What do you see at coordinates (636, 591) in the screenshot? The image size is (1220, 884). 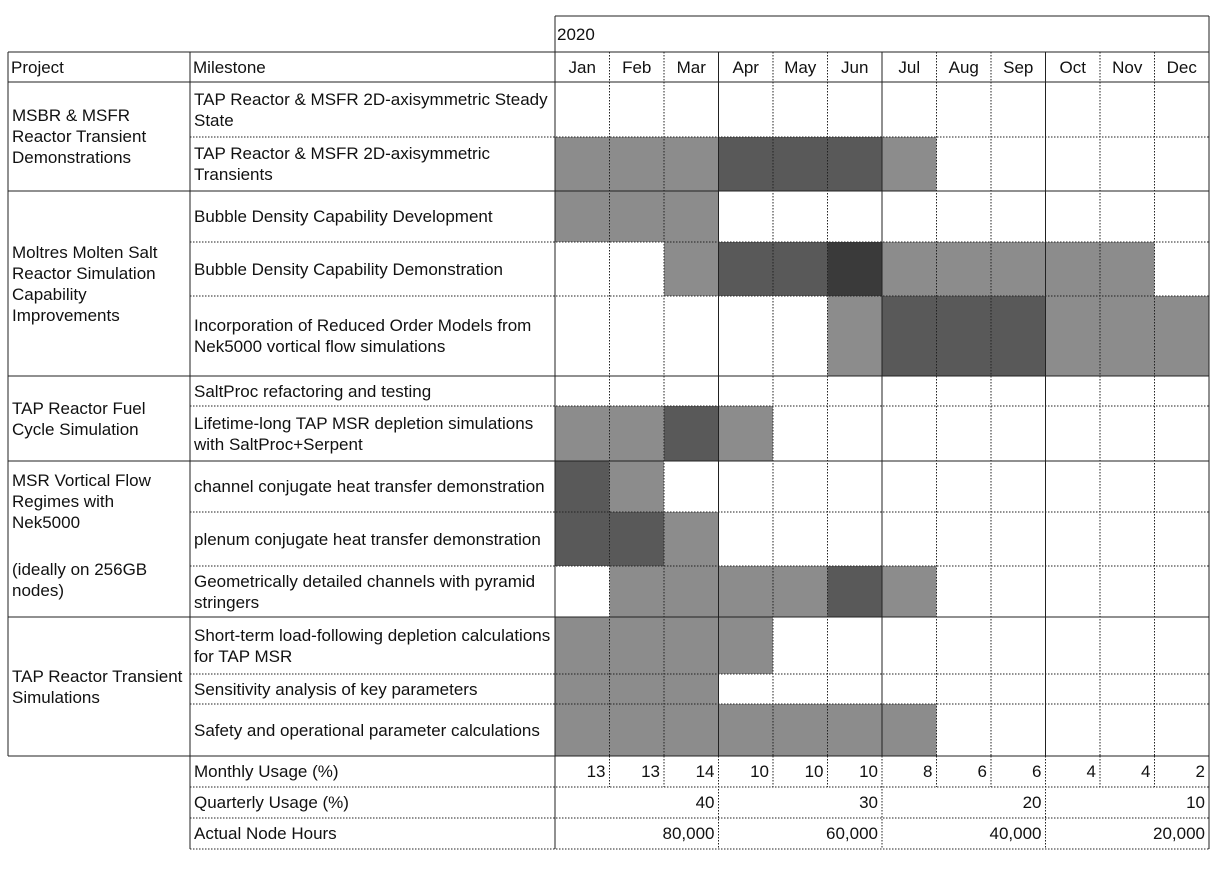 I see `gantt-bar-p3-m2-feb` at bounding box center [636, 591].